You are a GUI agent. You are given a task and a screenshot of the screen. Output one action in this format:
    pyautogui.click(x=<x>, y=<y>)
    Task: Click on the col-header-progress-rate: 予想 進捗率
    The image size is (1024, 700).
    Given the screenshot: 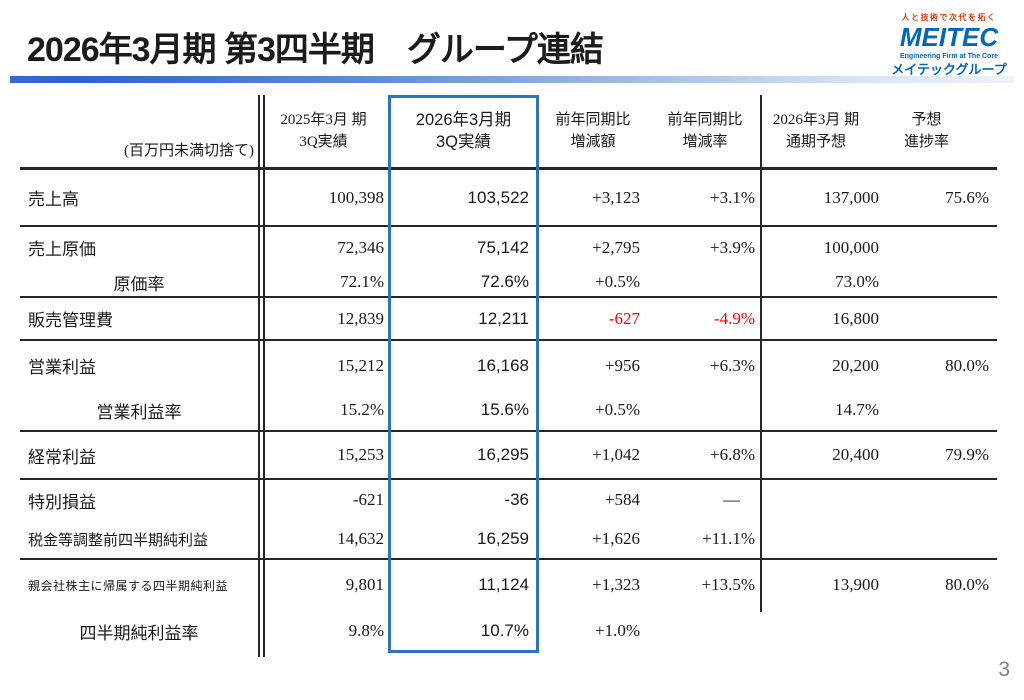 What is the action you would take?
    pyautogui.click(x=943, y=131)
    